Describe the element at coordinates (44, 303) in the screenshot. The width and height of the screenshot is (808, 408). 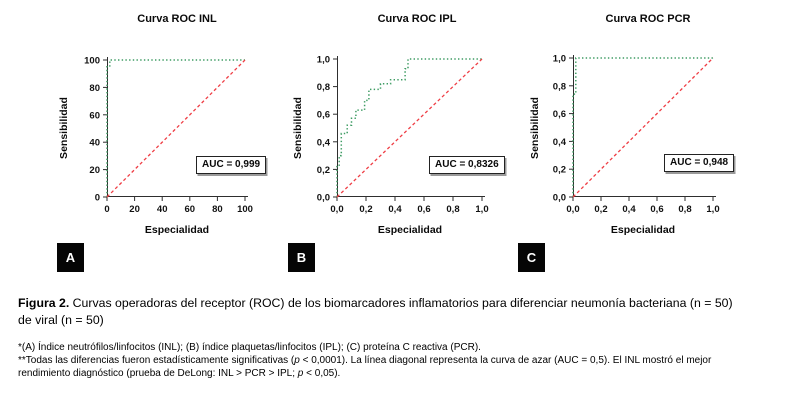
I see `figure-label: Figura 2.` at that location.